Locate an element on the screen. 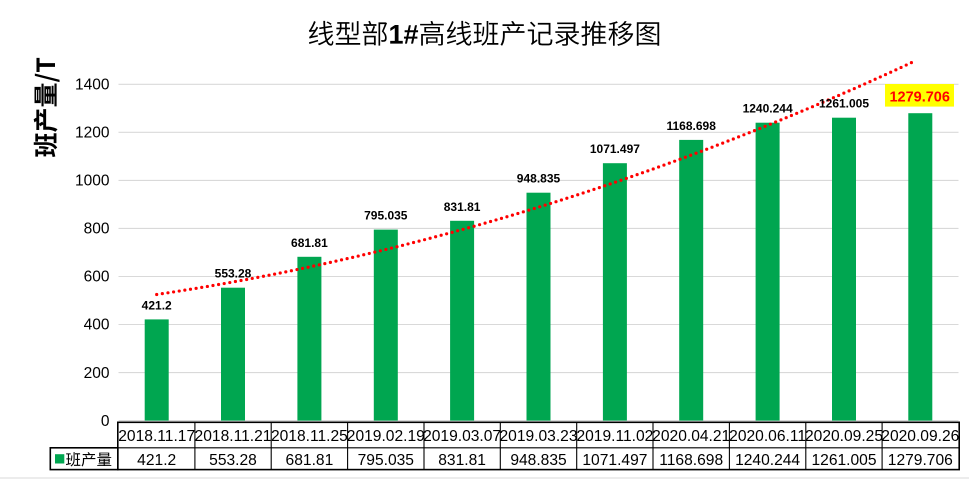 Image resolution: width=969 pixels, height=493 pixels. svg-text: 2019.02.19 is located at coordinates (386, 436).